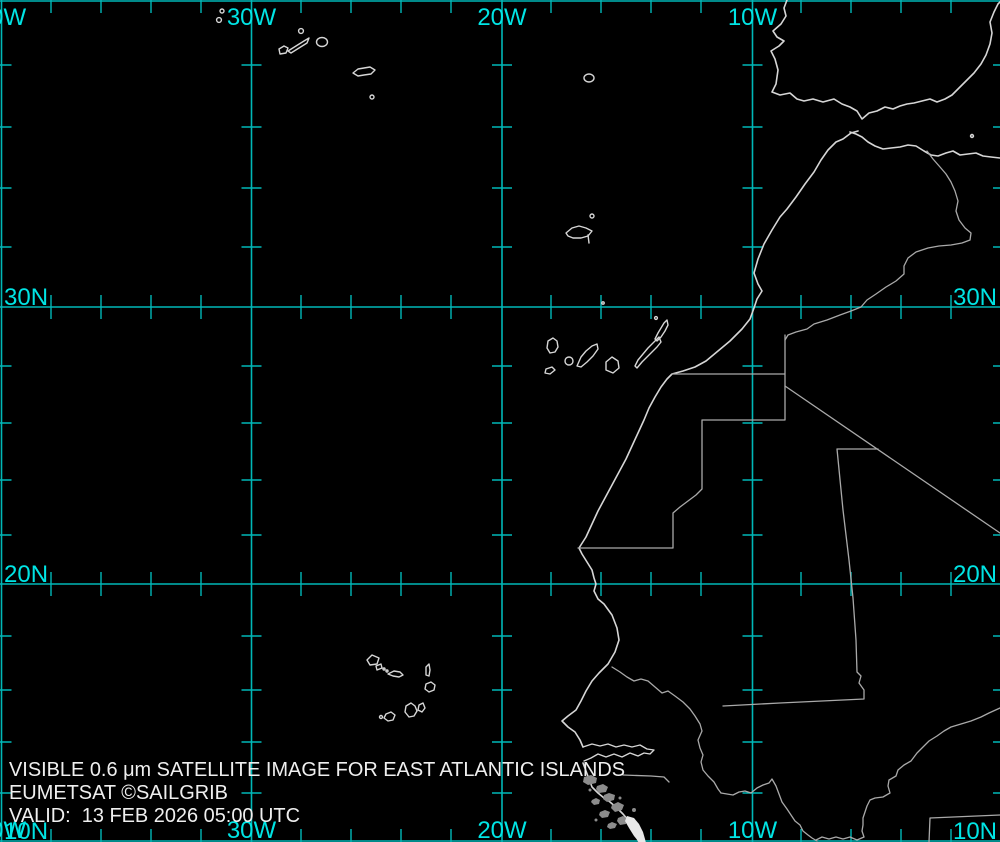 Image resolution: width=1000 pixels, height=842 pixels. Describe the element at coordinates (13, 829) in the screenshot. I see `lon-label-bottom-40W: 40W` at that location.